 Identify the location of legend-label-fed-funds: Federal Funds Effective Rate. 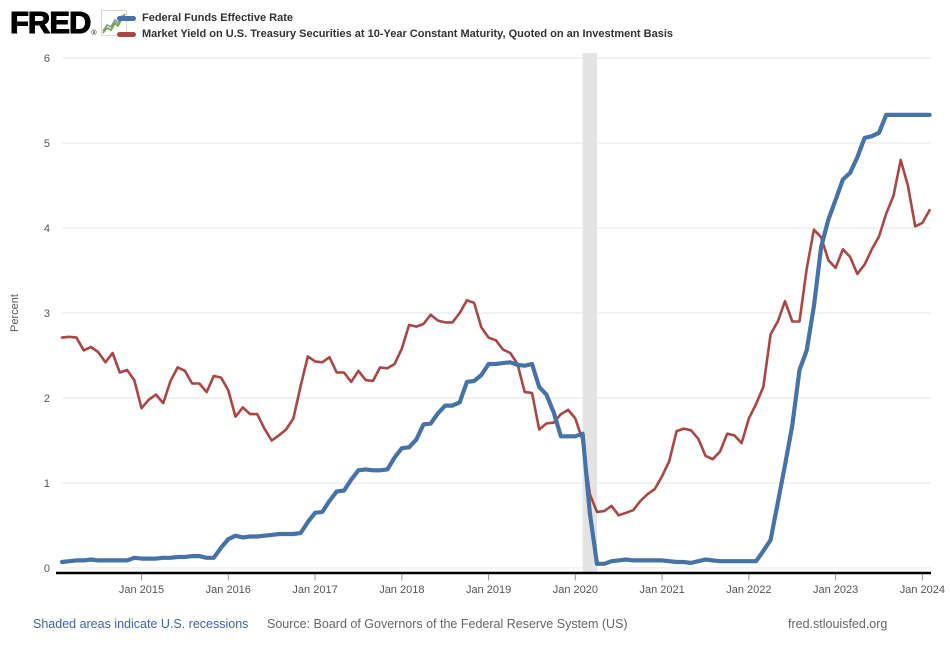
(217, 18).